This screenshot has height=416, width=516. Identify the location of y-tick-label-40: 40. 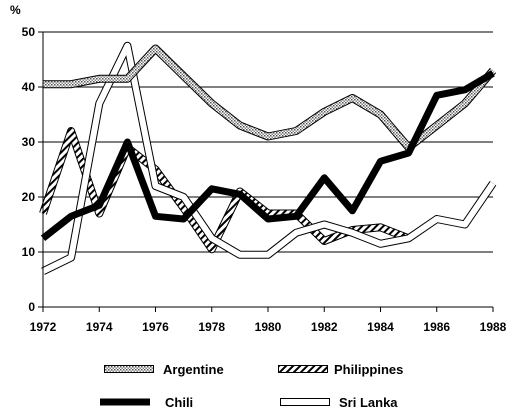
(29, 87).